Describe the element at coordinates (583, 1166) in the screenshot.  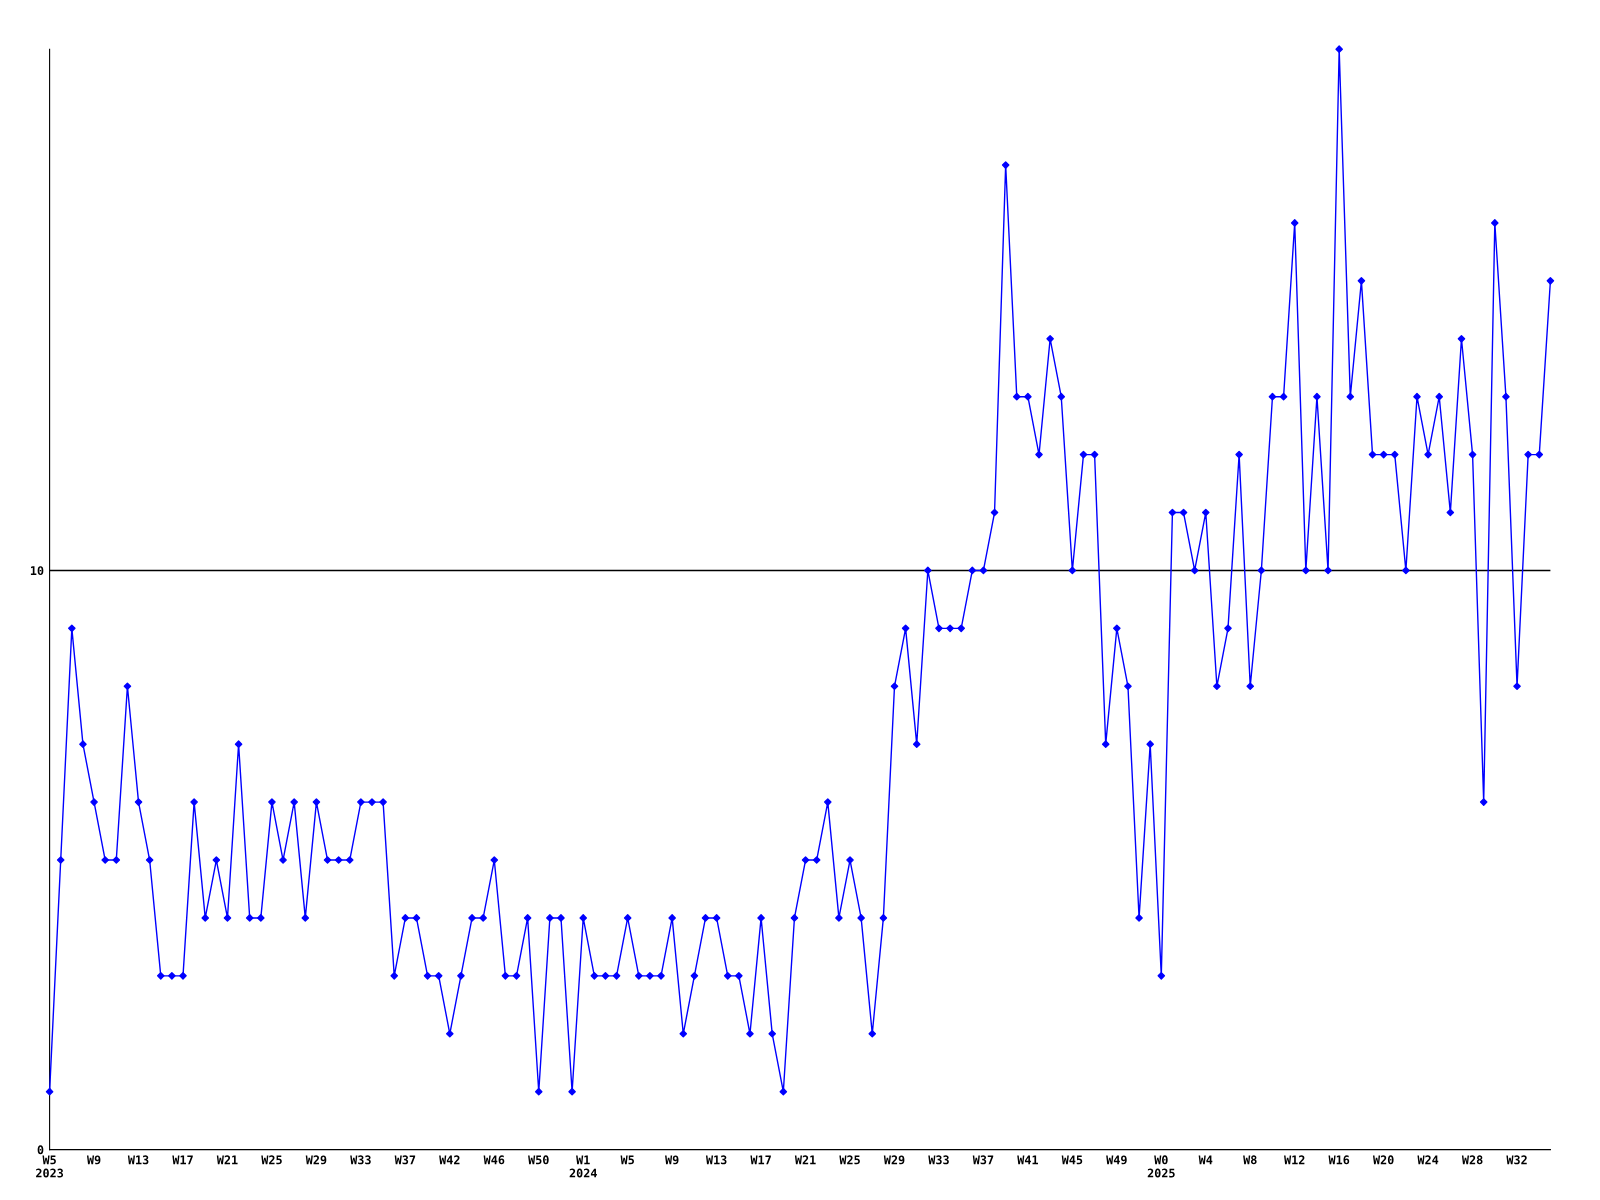
I see `x-tick-label: W1 2024` at that location.